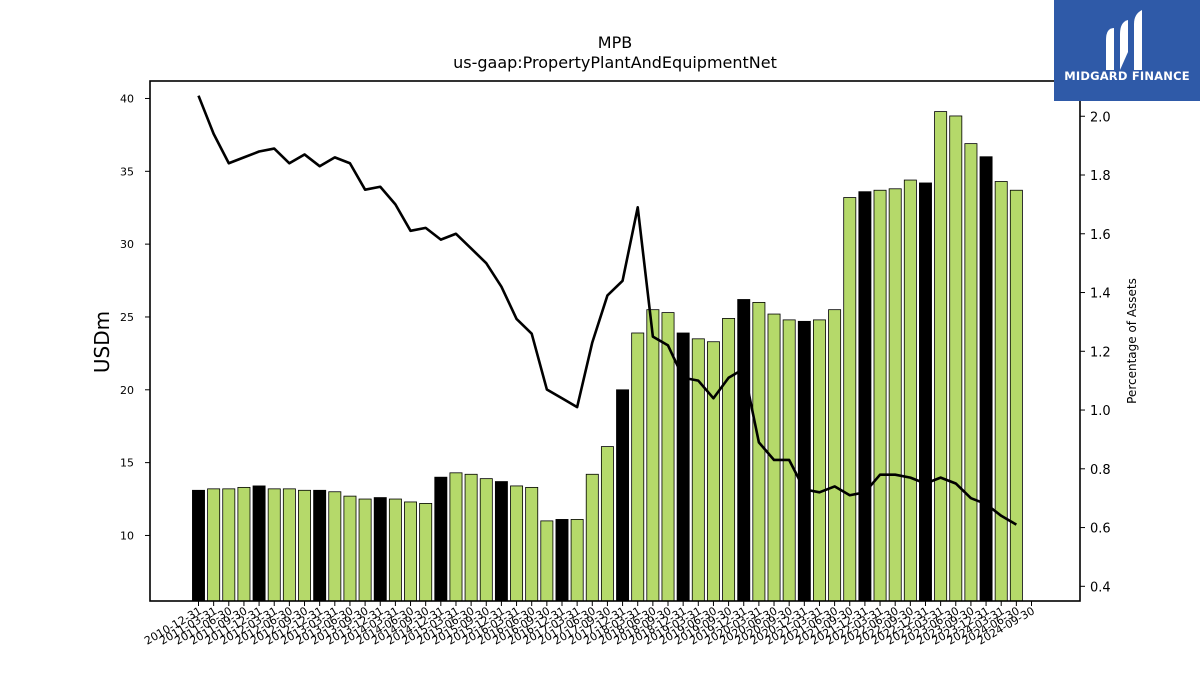 Image resolution: width=1200 pixels, height=675 pixels. Describe the element at coordinates (1100, 587) in the screenshot. I see `y2-tick-label: 0.4` at that location.